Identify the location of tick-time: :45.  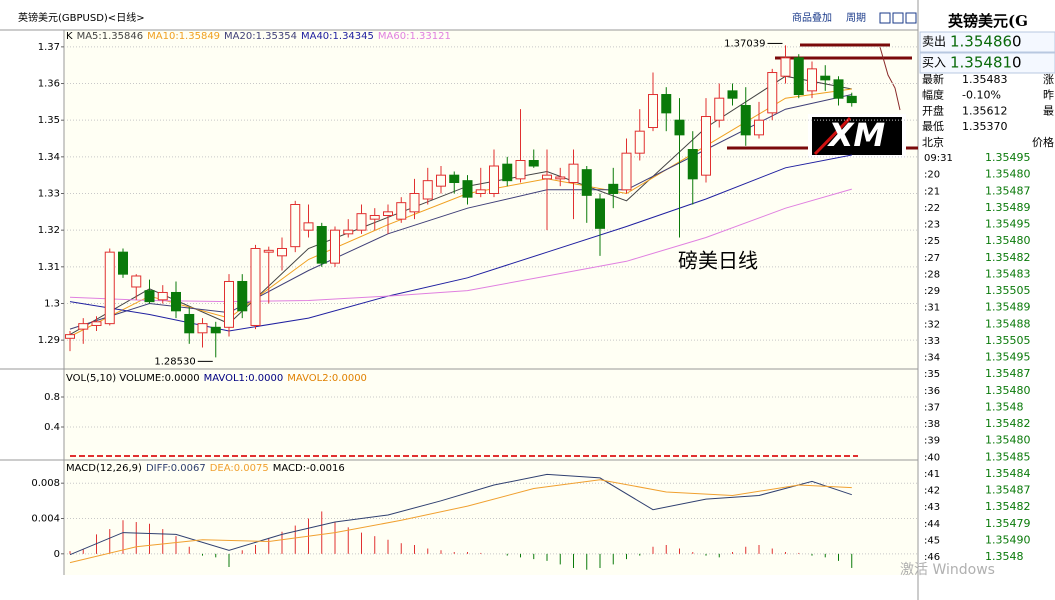
(932, 540).